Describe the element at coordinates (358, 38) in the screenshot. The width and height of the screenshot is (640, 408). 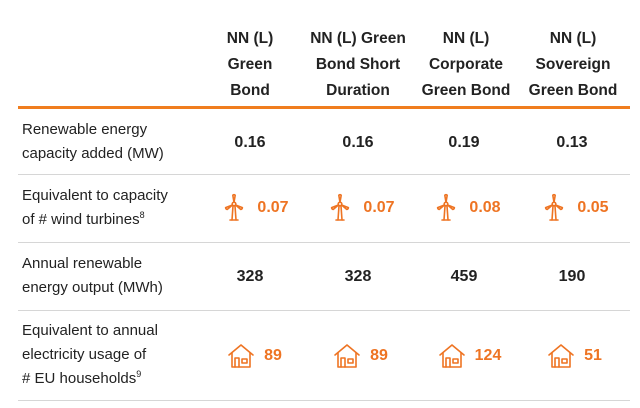
I see `column-header-line: NN (L) Green` at that location.